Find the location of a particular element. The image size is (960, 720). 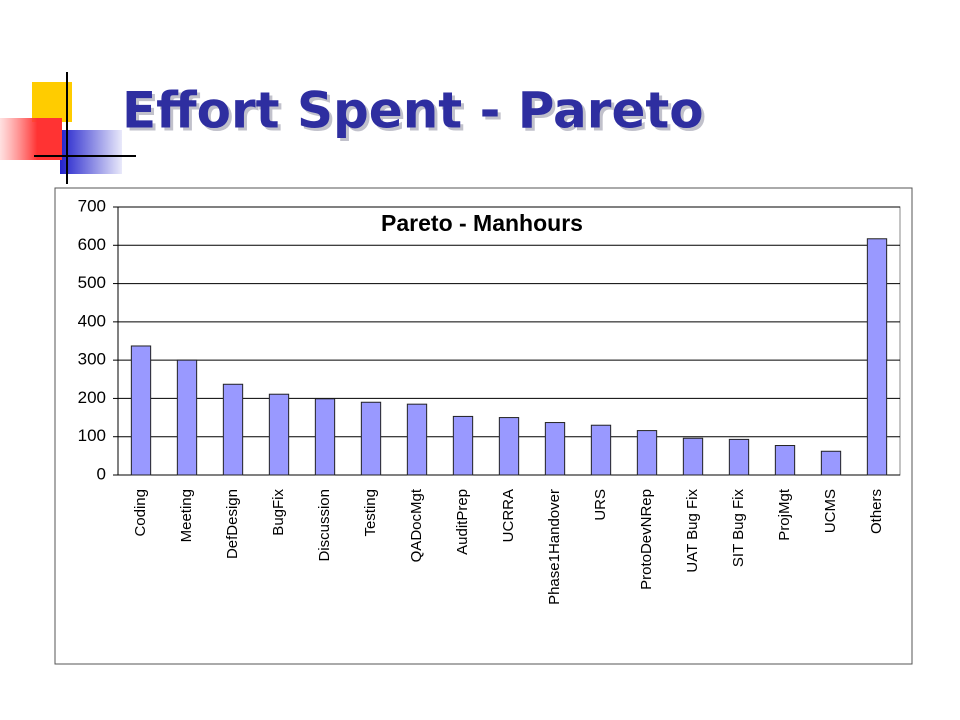

y-tick-label: 600 is located at coordinates (92, 244).